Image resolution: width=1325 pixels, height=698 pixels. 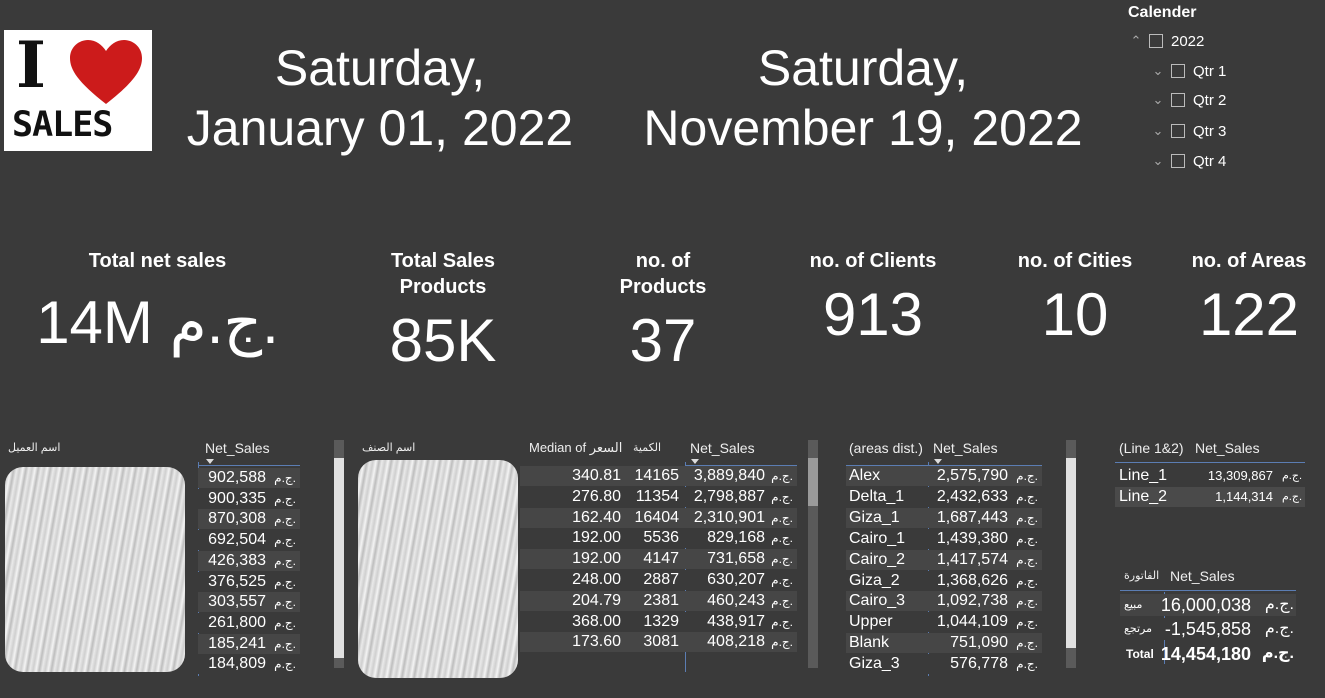 What do you see at coordinates (1210, 476) in the screenshot?
I see `table-row: Line_1 13,309,867 ج.م.` at bounding box center [1210, 476].